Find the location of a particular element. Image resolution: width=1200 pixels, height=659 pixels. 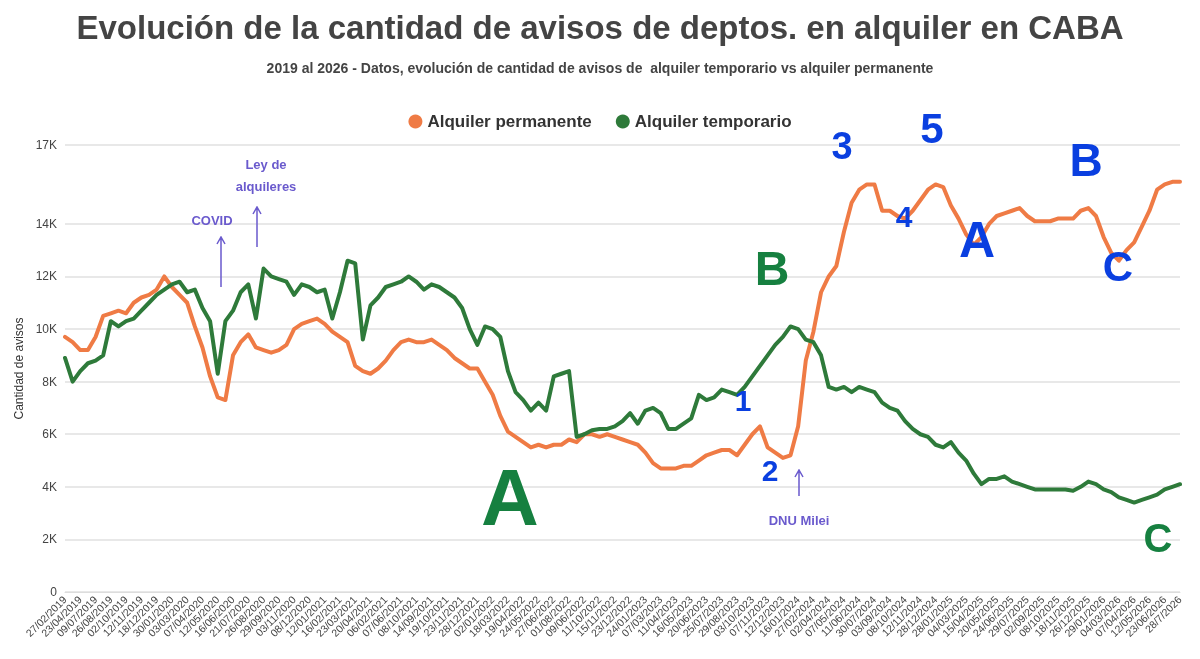

y-tick-label: 0 is located at coordinates (54, 592).